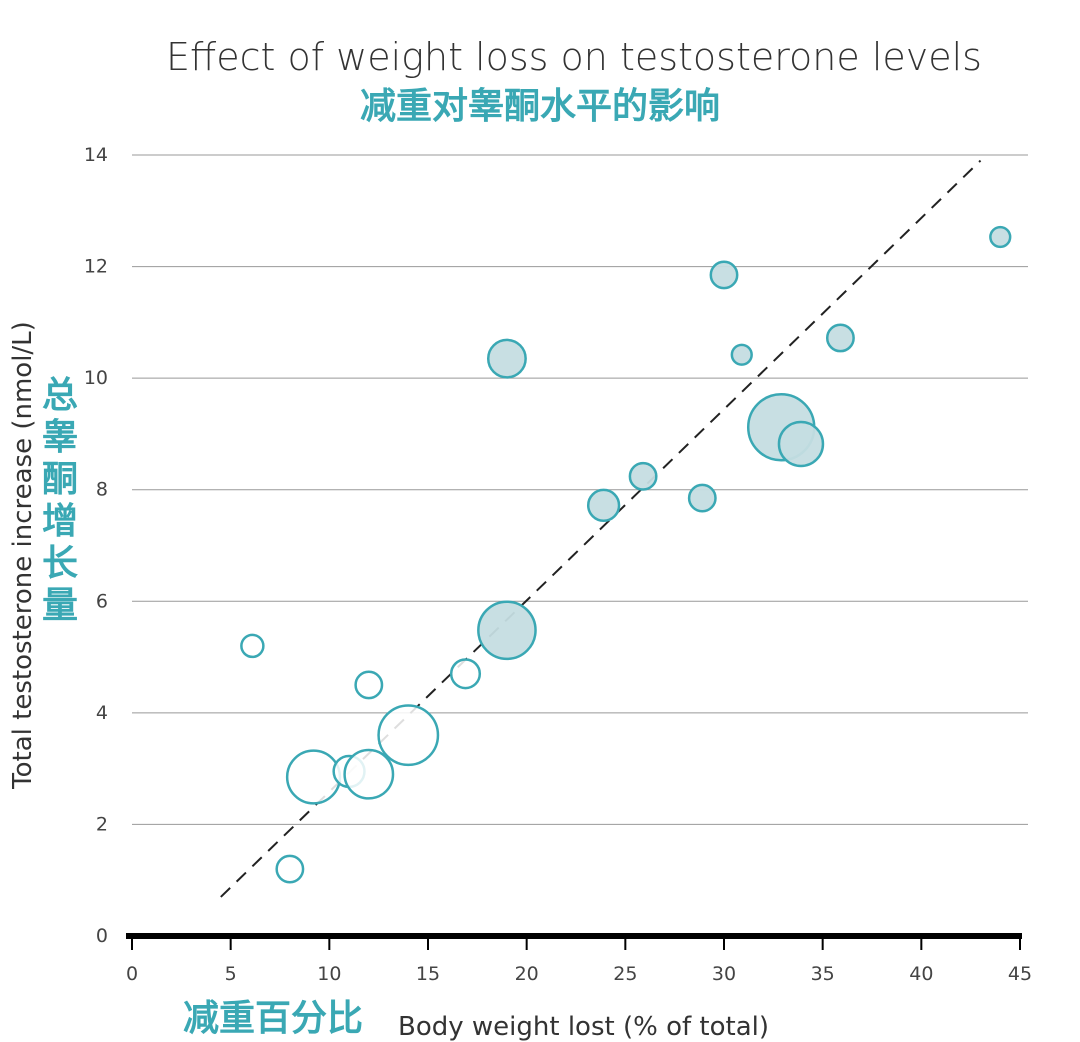 This screenshot has height=1042, width=1080. What do you see at coordinates (625, 974) in the screenshot?
I see `x-tick-label: 25` at bounding box center [625, 974].